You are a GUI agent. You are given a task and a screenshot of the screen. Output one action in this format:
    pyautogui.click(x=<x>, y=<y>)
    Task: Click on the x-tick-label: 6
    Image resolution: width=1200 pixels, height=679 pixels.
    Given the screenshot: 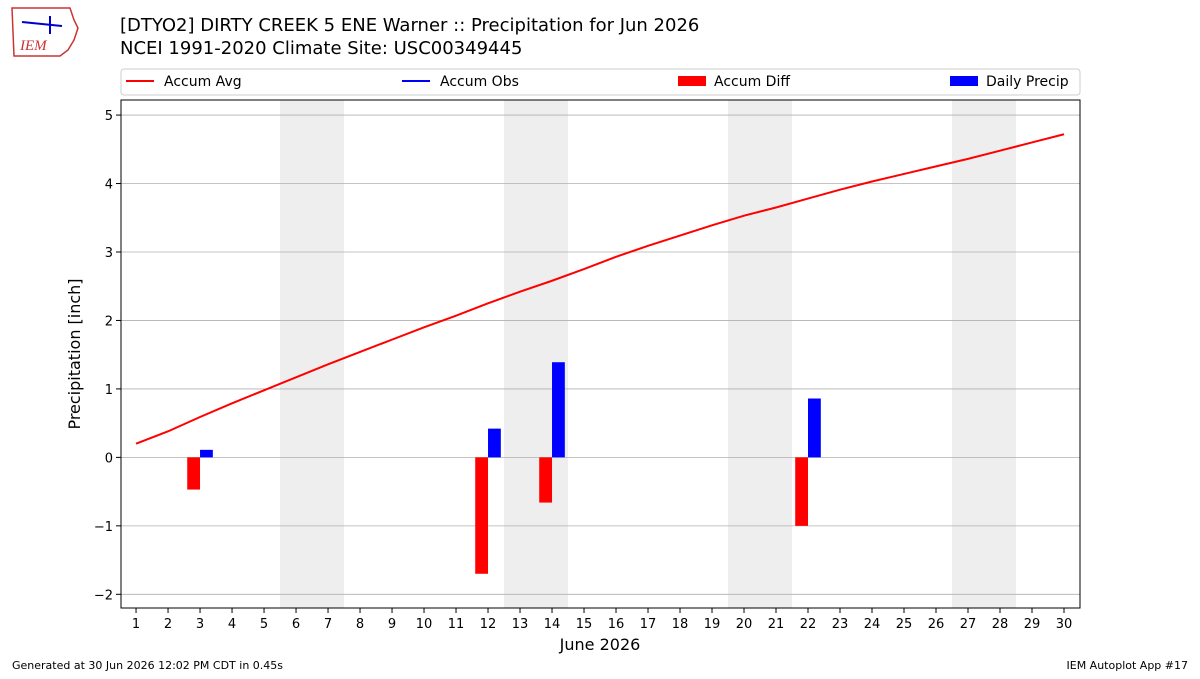 What is the action you would take?
    pyautogui.click(x=296, y=624)
    